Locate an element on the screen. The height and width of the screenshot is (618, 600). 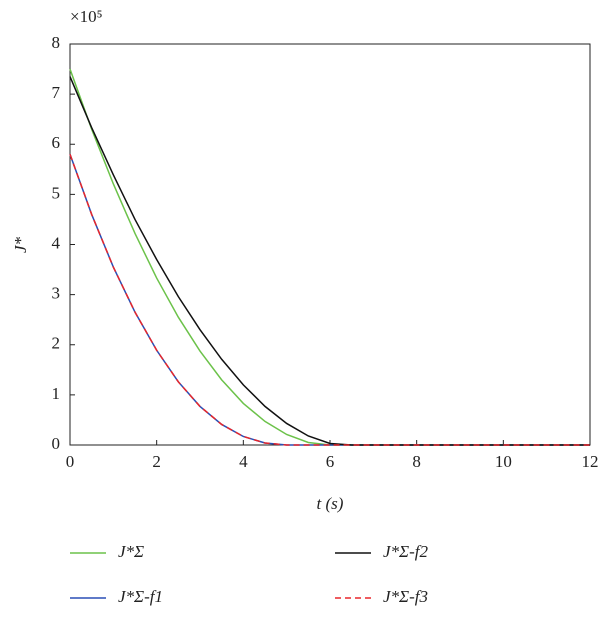
y-tick-label: 2 is located at coordinates (56, 343).